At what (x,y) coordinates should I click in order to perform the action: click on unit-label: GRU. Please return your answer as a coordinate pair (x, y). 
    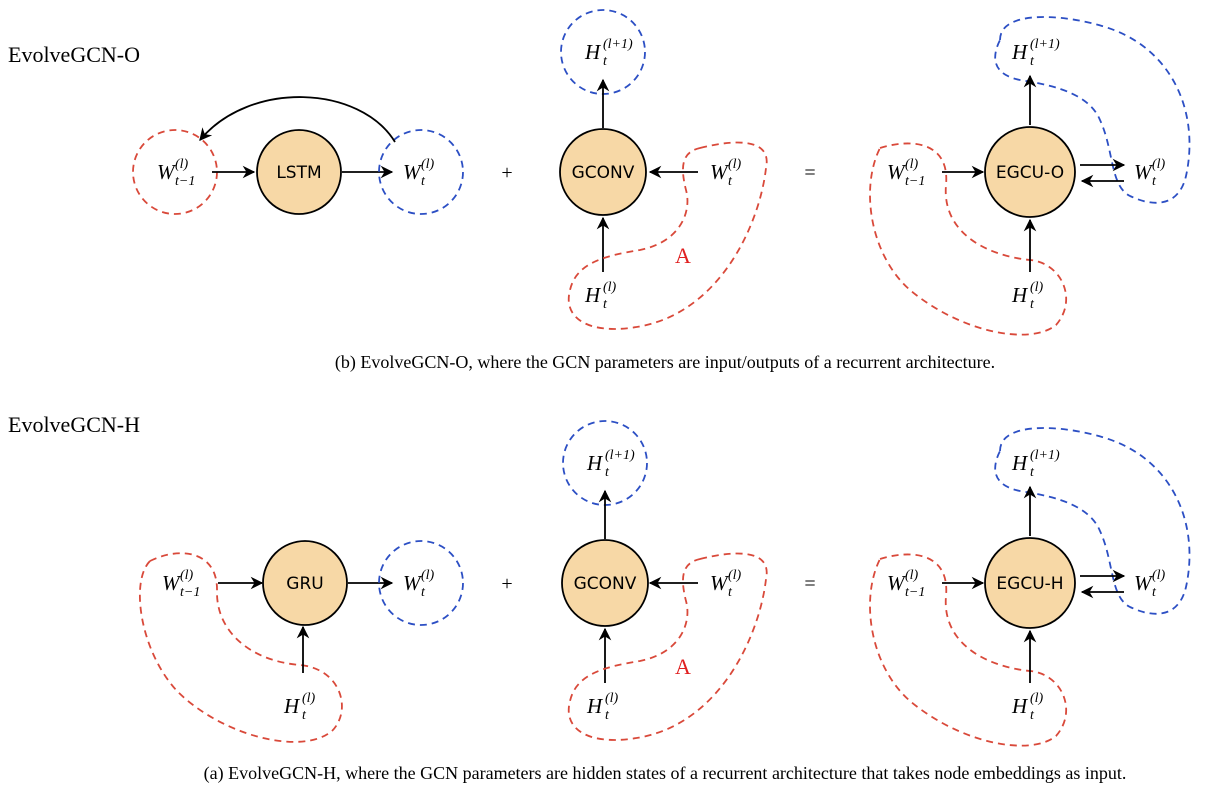
    Looking at the image, I should click on (304, 584).